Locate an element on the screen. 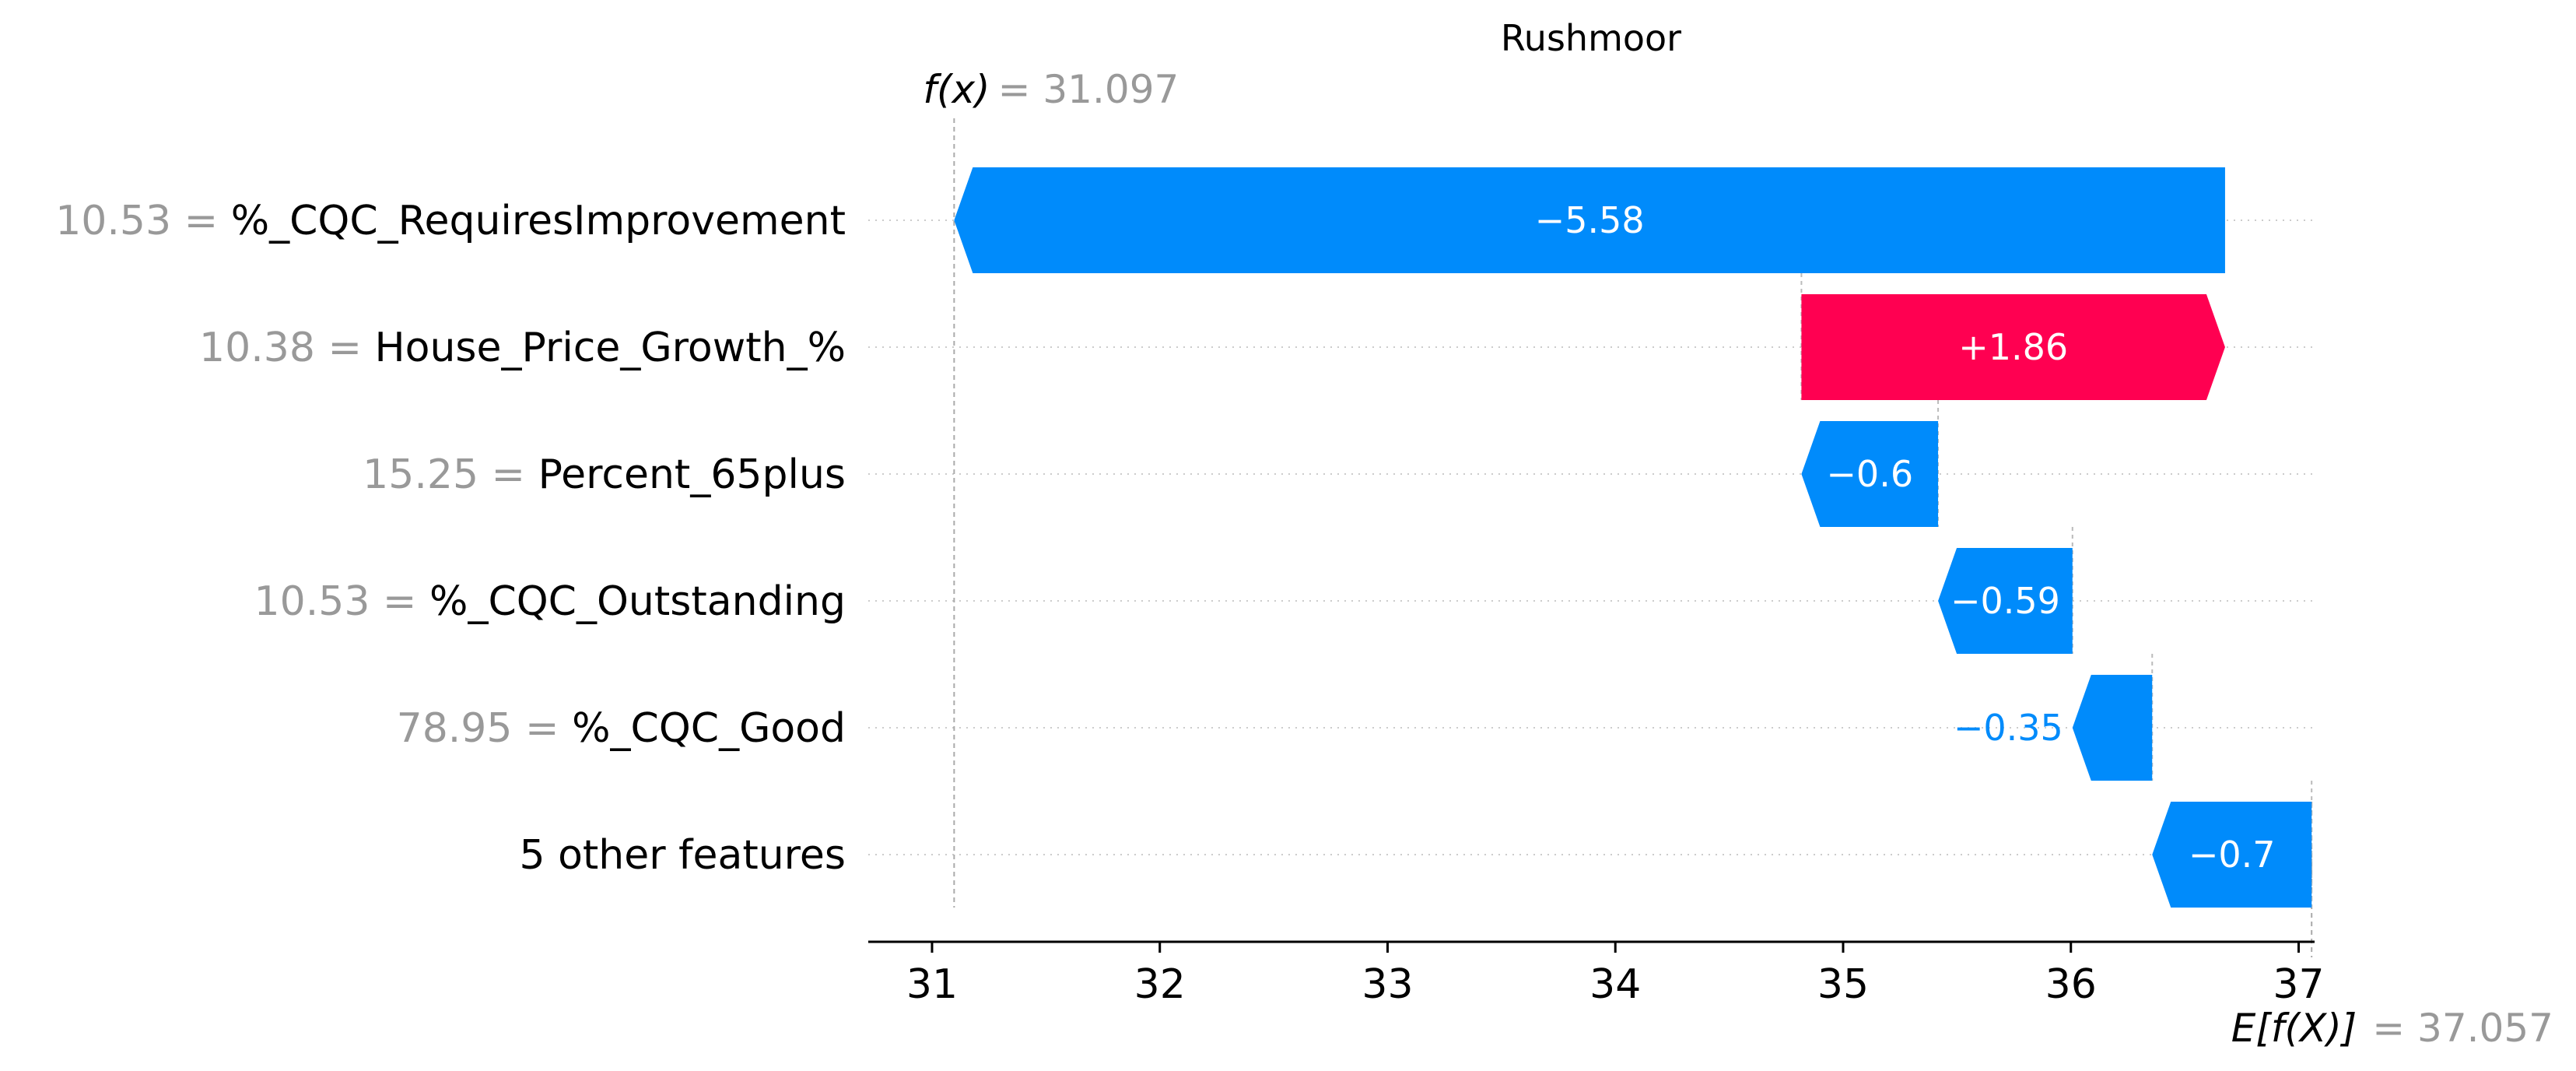  feature-value: 10.38 = is located at coordinates (287, 348).